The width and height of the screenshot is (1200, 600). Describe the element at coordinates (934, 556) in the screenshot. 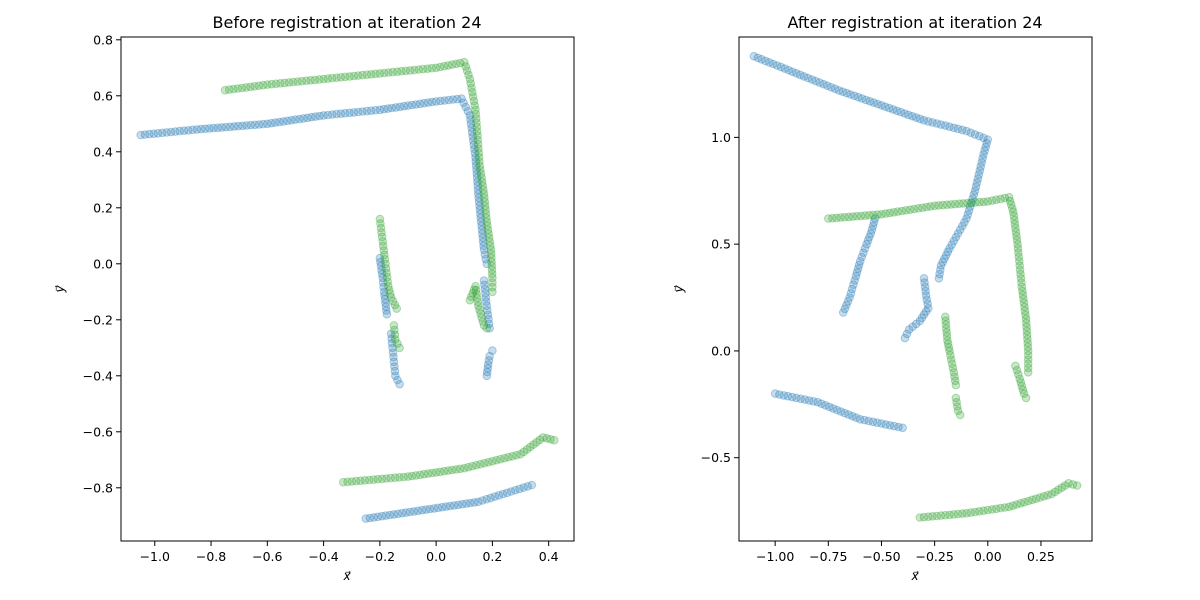

I see `x-tick-label: −0.25` at that location.